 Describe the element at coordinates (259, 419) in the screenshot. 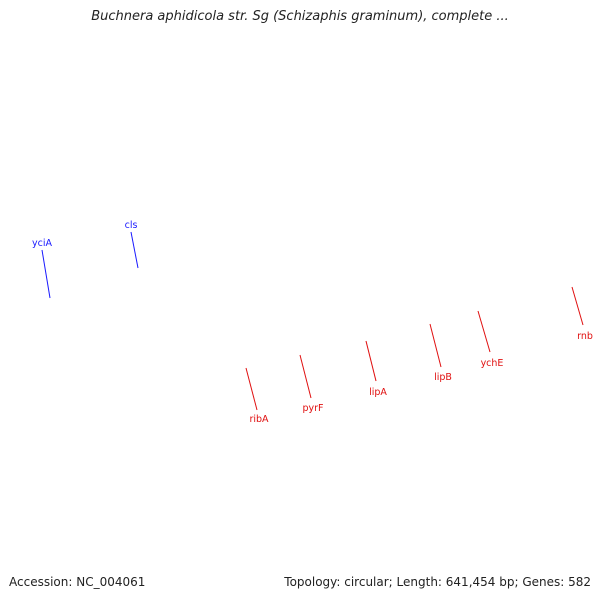

I see `gene-label-ribA: ribA` at that location.